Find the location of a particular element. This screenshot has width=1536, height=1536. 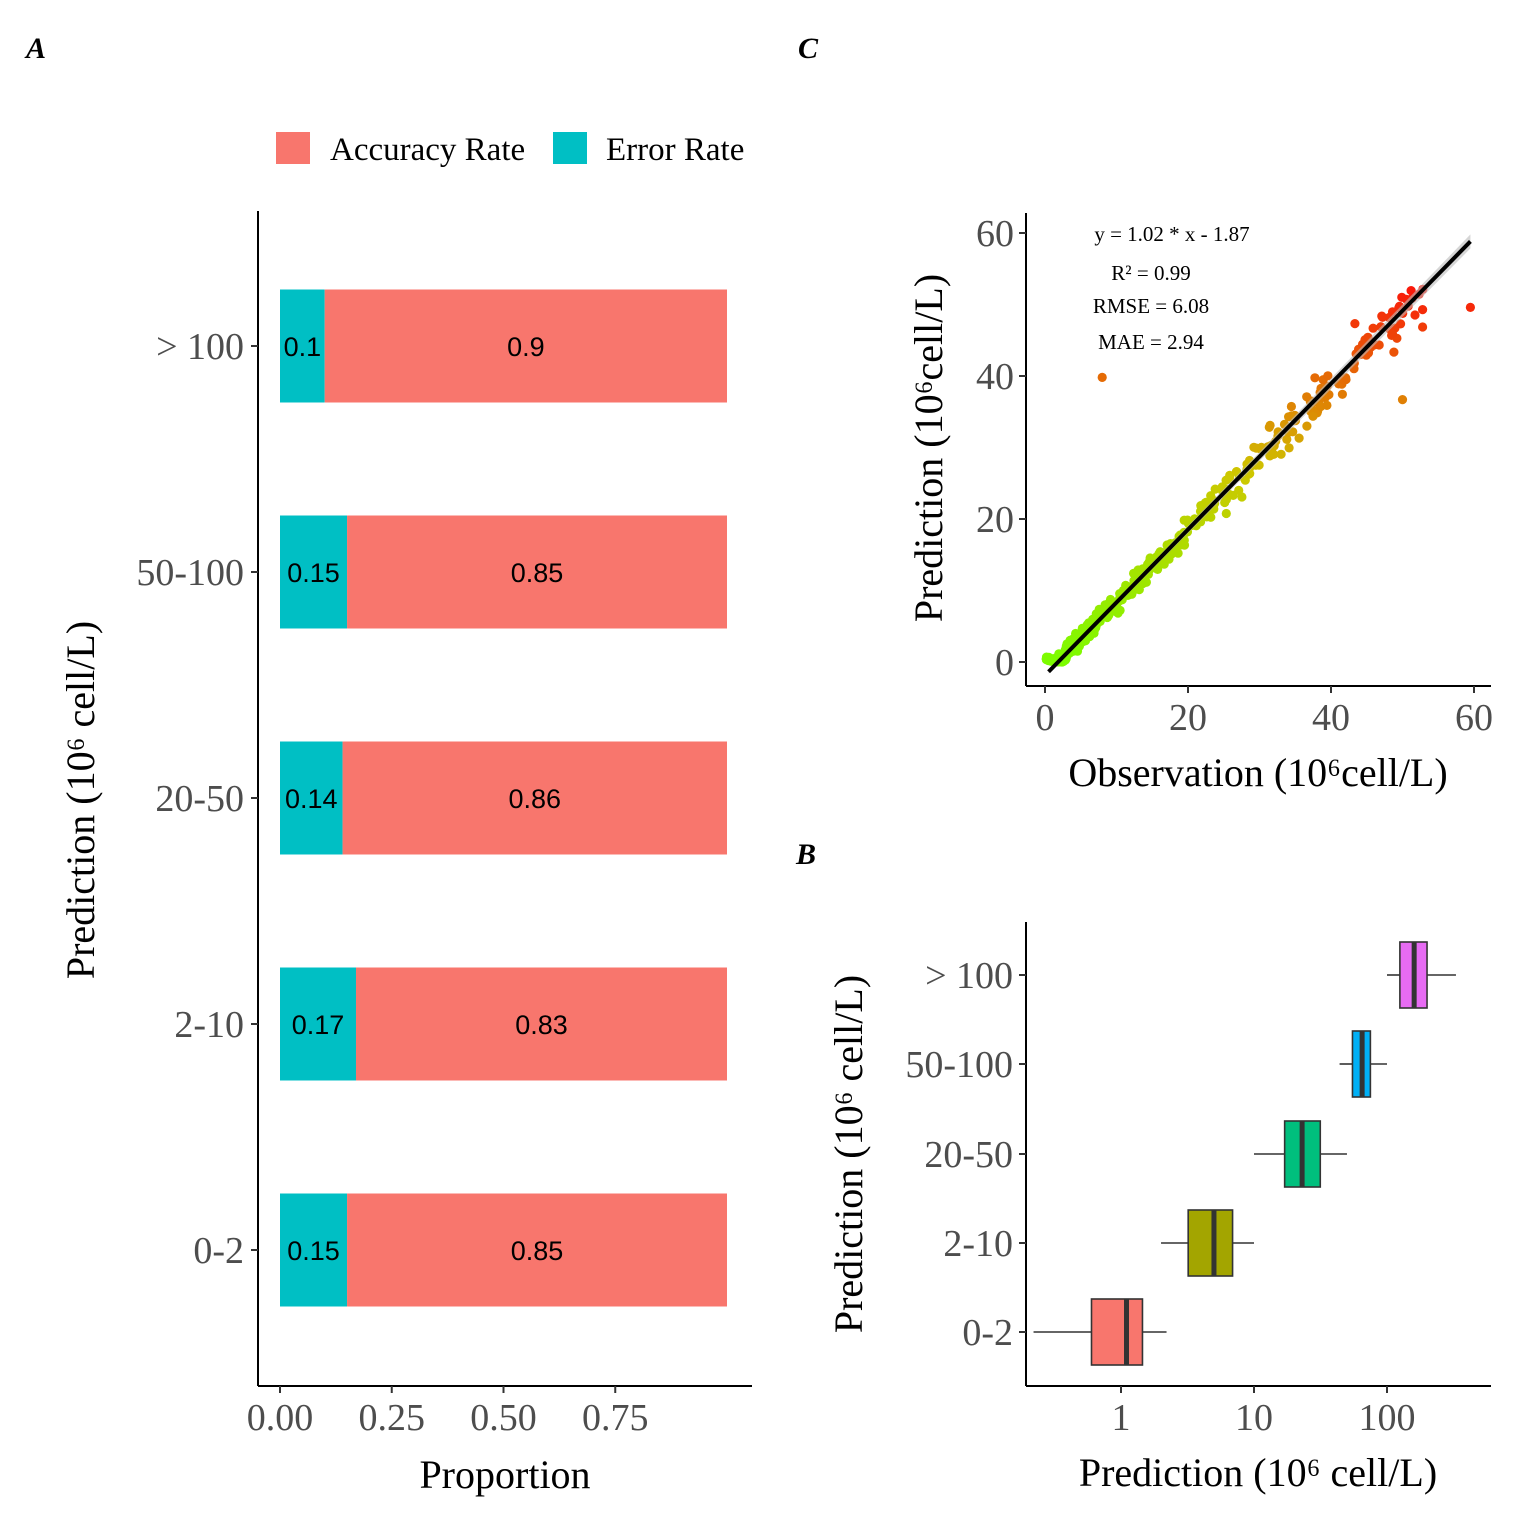

x-tick-label: 0.00 is located at coordinates (280, 1418).